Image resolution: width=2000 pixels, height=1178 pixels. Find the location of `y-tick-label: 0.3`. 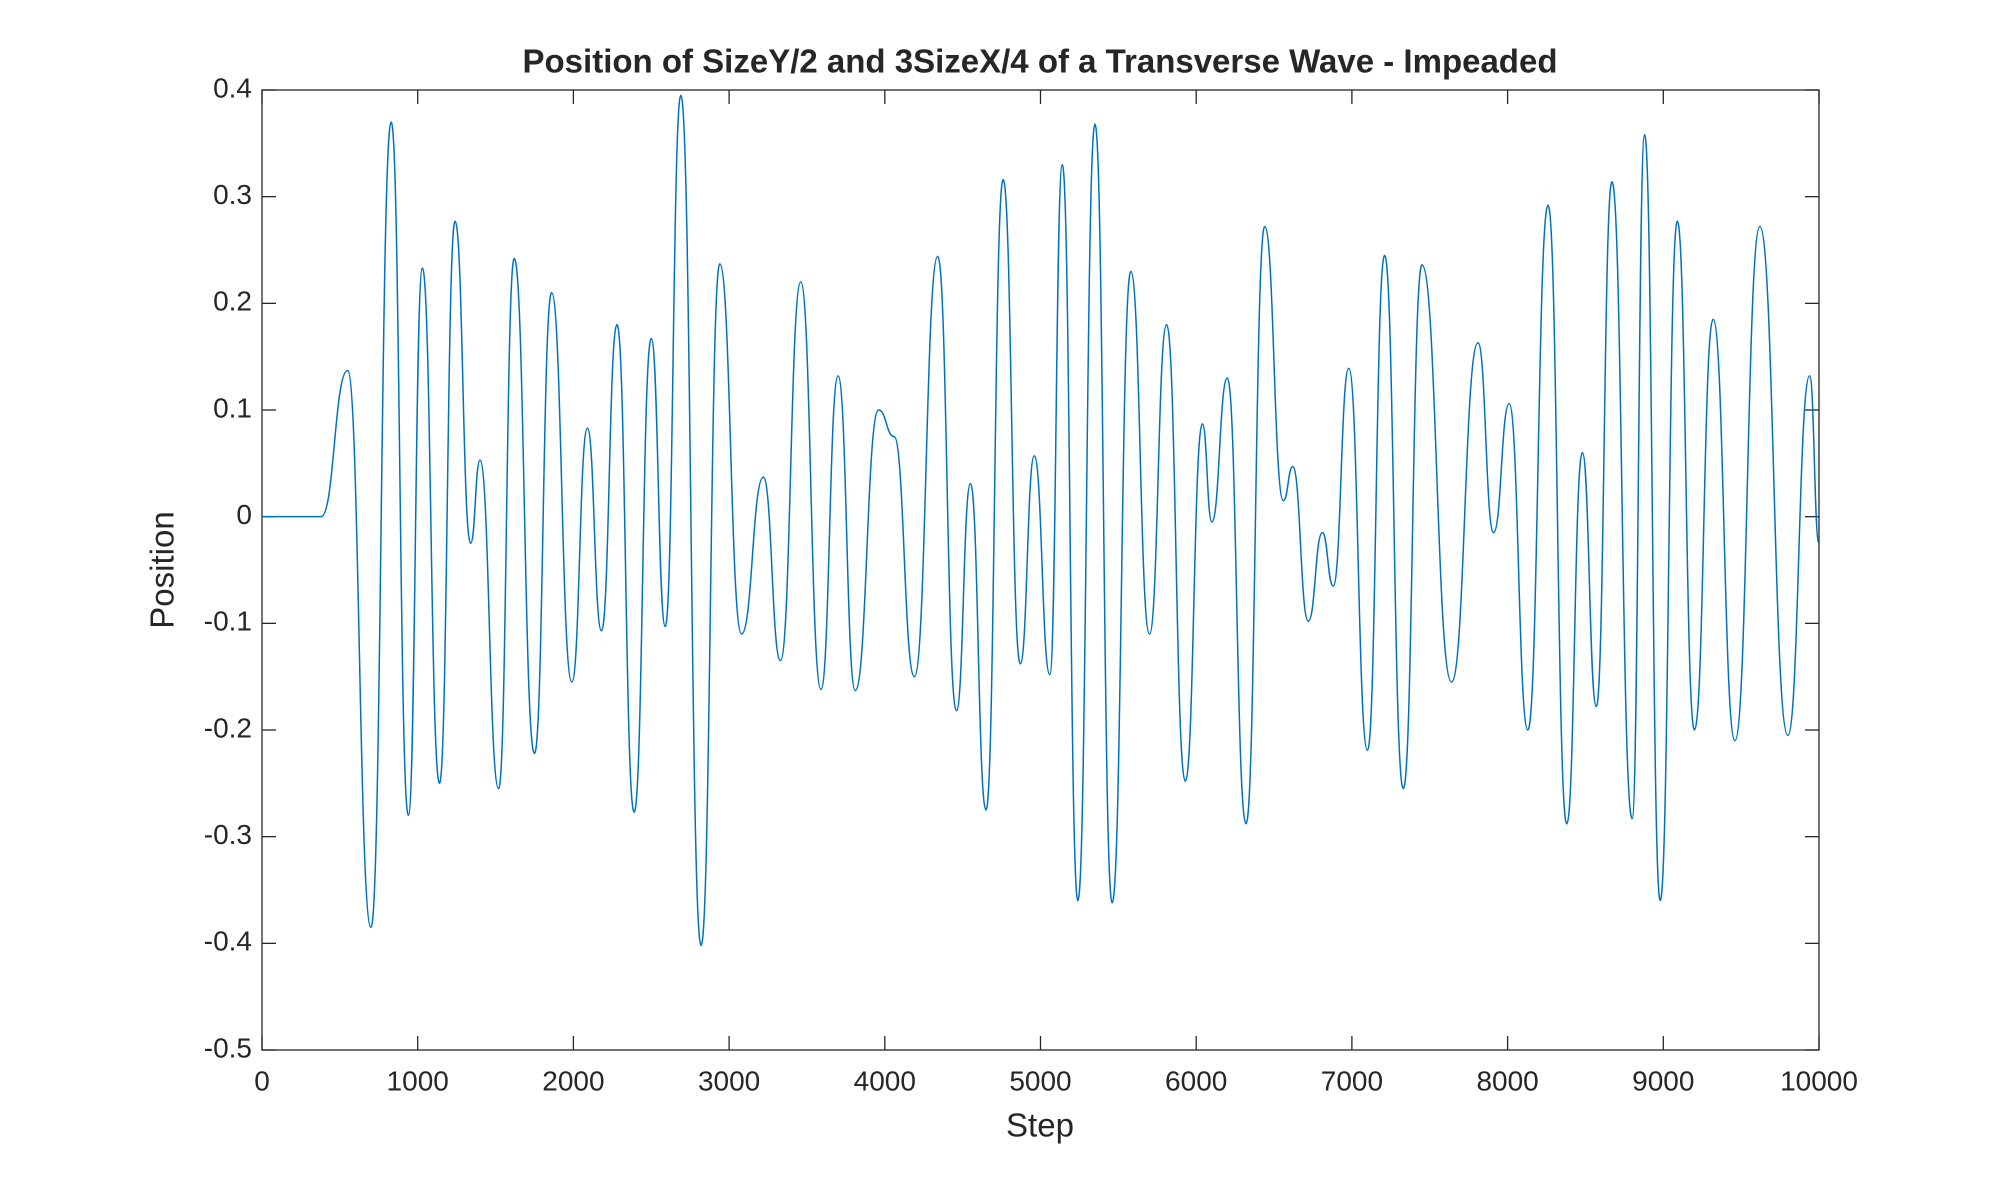

y-tick-label: 0.3 is located at coordinates (232, 194).